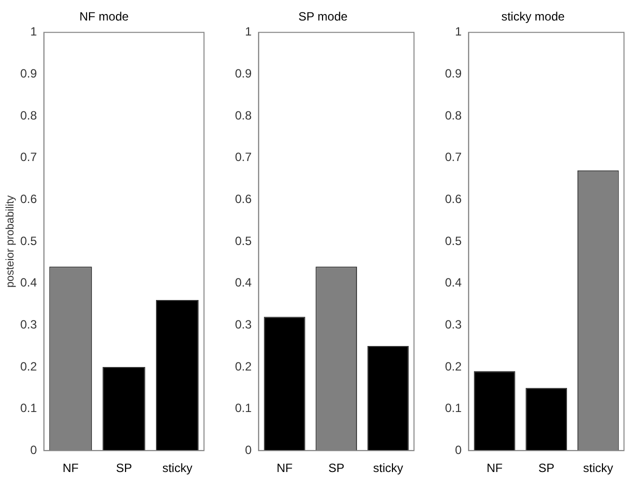 The image size is (632, 483). What do you see at coordinates (104, 17) in the screenshot?
I see `chart-title: NF mode` at bounding box center [104, 17].